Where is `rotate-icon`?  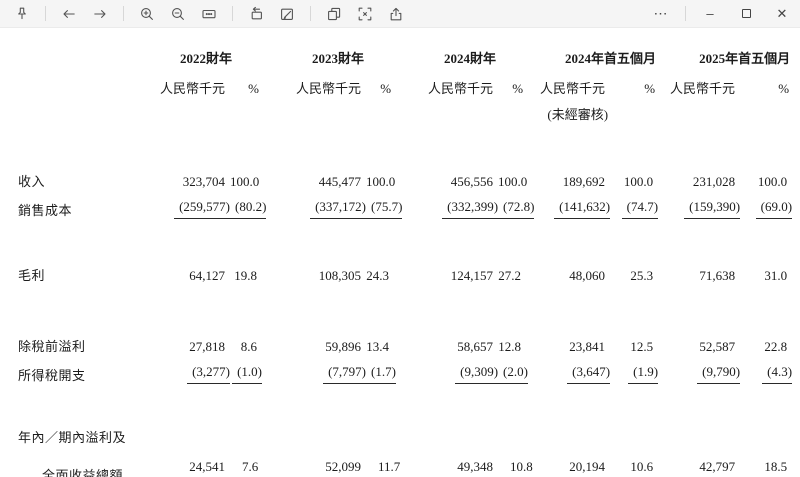 rotate-icon is located at coordinates (256, 12).